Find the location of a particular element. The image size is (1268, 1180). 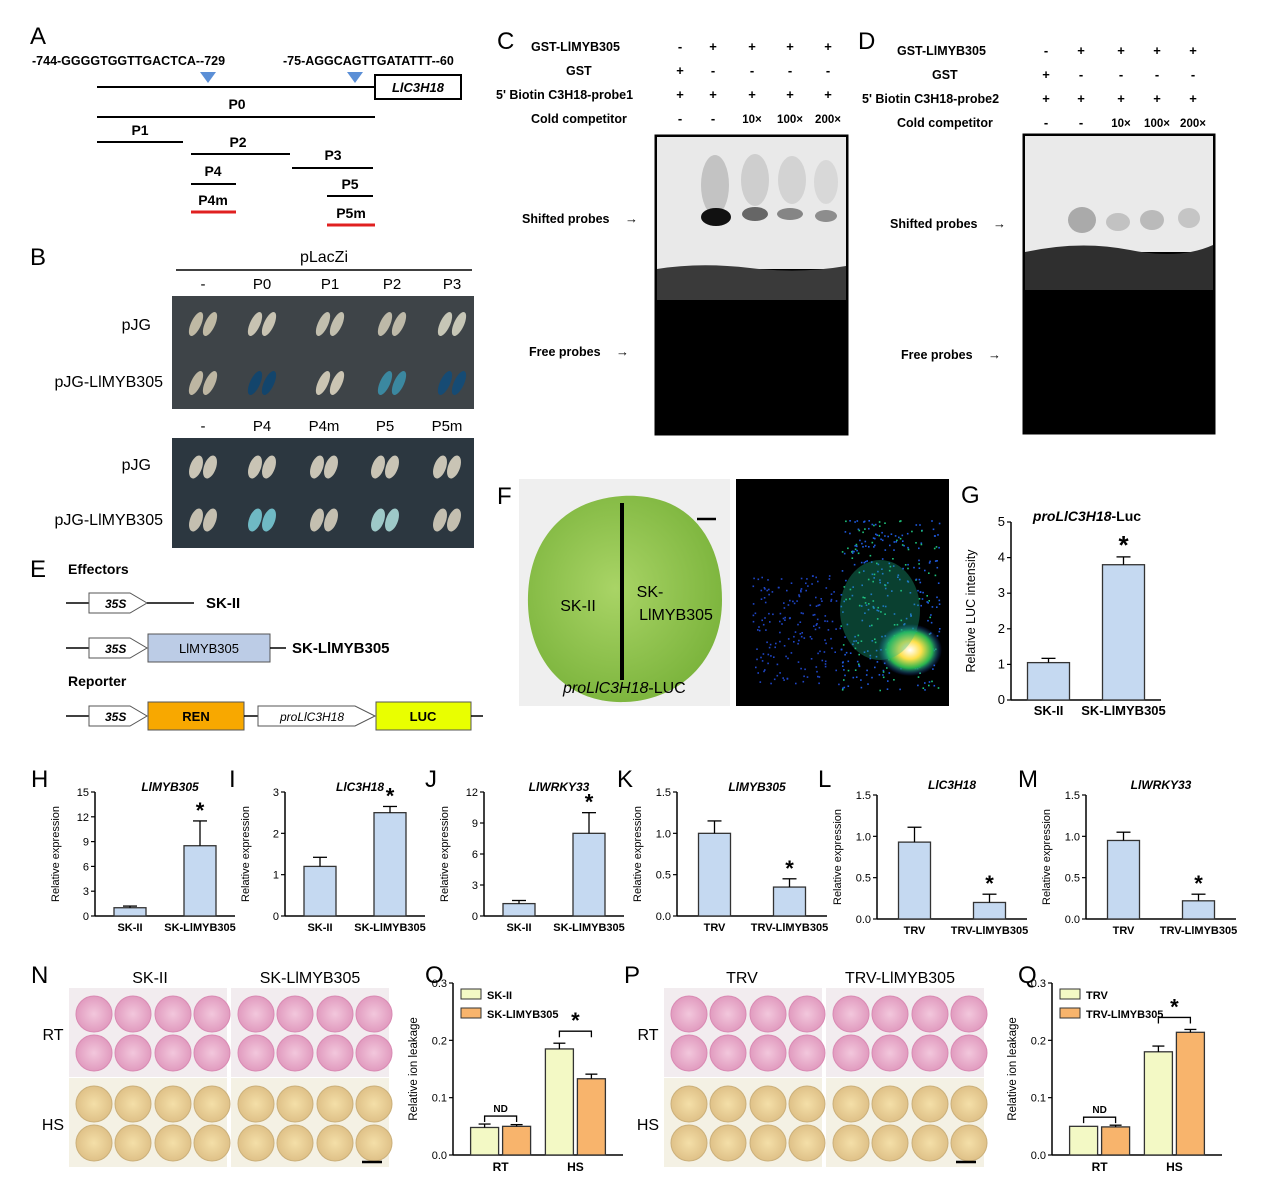

emsa-row-label: Cold competitor is located at coordinates (945, 123).